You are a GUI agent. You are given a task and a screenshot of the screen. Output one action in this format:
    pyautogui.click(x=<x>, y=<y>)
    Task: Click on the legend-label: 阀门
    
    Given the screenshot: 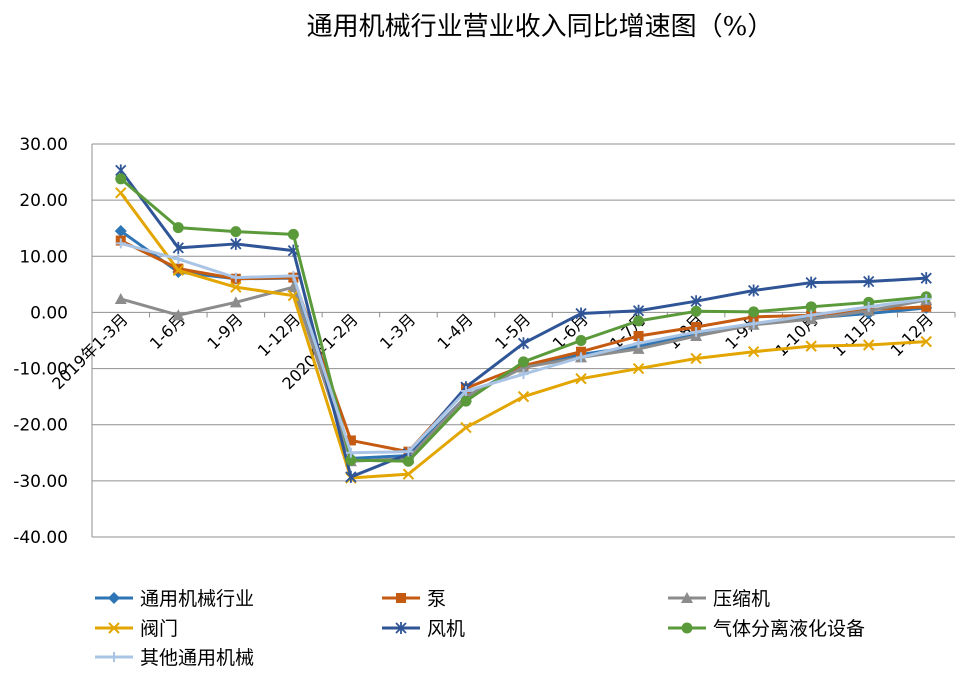 What is the action you would take?
    pyautogui.click(x=159, y=629)
    